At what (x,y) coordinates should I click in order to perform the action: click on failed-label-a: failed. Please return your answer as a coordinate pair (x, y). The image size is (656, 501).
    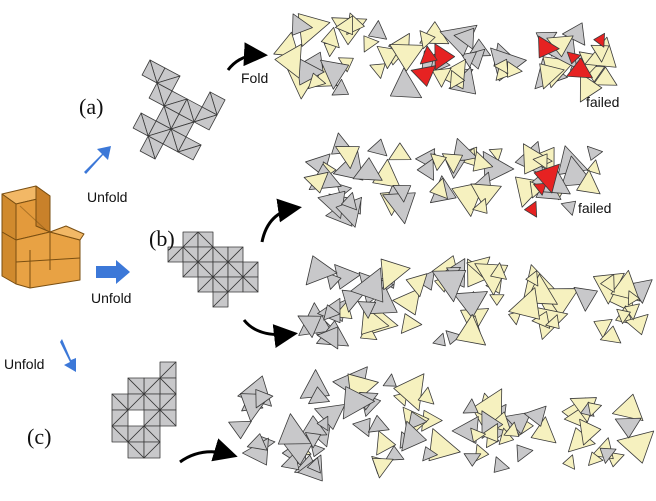
    Looking at the image, I should click on (603, 102).